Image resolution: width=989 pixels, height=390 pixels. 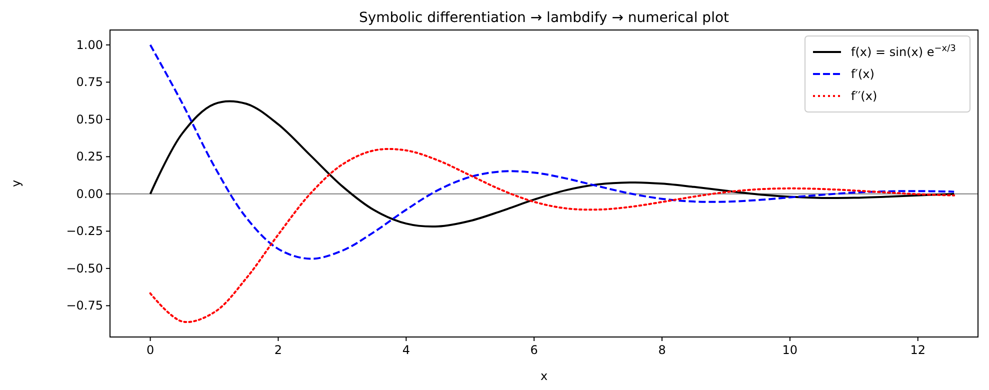 What do you see at coordinates (16, 184) in the screenshot?
I see `y-axis-title: y` at bounding box center [16, 184].